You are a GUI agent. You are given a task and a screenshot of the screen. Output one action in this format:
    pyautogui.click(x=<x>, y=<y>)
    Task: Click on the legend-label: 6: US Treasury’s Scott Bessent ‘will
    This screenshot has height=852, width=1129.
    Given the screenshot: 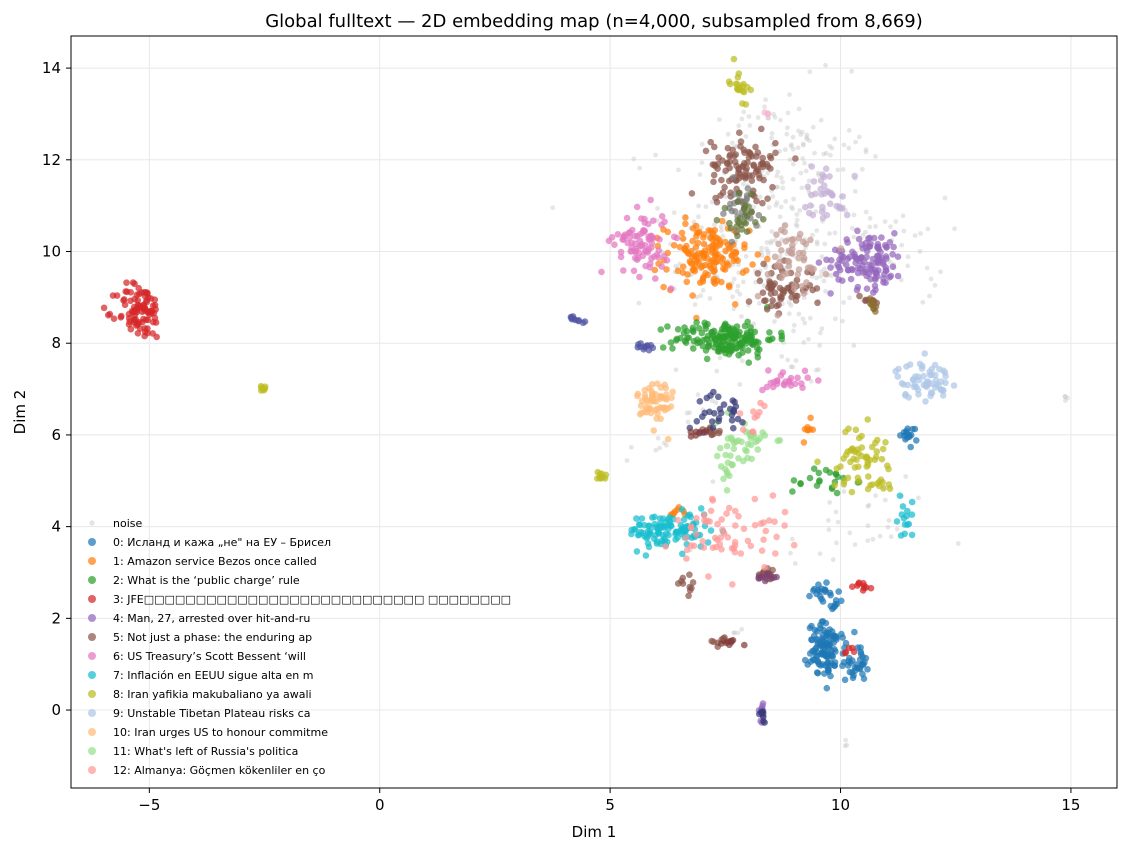 What is the action you would take?
    pyautogui.click(x=209, y=656)
    